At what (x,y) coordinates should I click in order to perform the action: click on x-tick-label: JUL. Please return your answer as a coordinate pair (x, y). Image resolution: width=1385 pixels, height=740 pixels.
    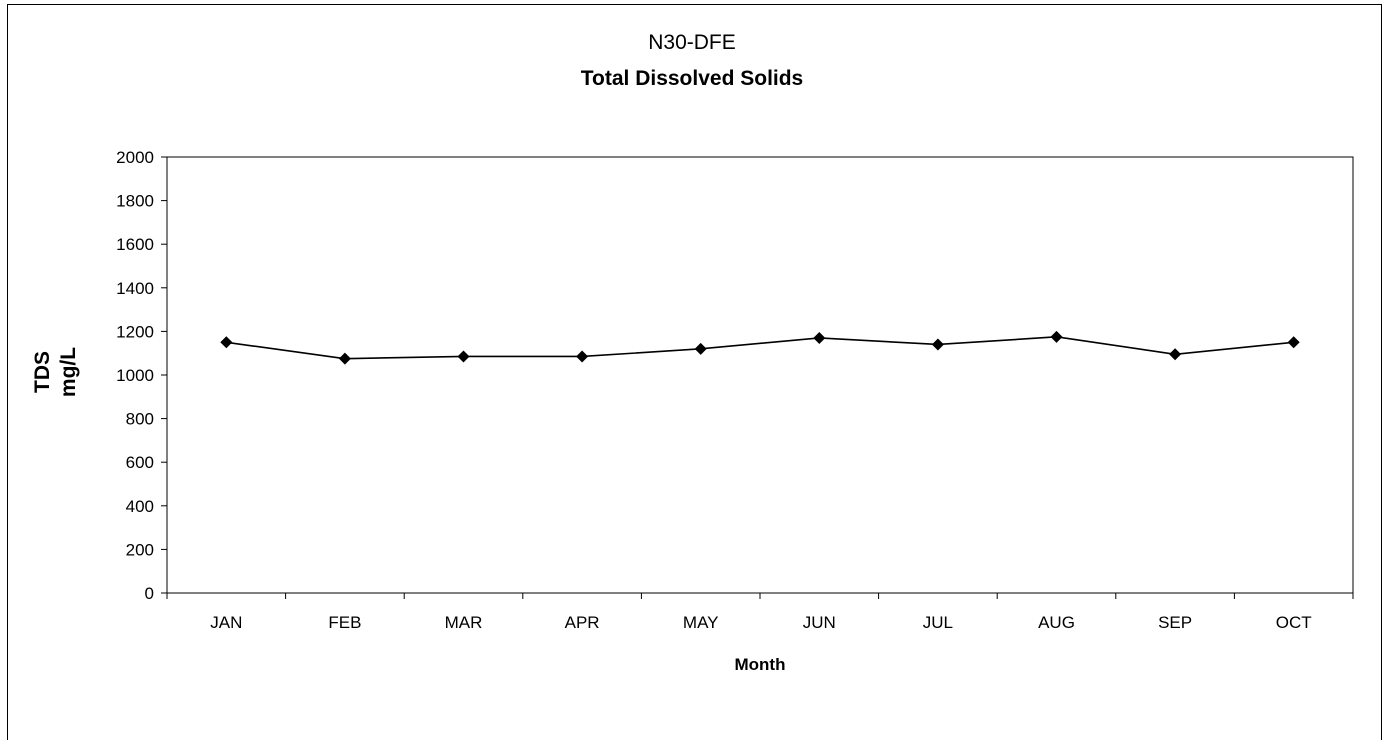
    Looking at the image, I should click on (938, 622).